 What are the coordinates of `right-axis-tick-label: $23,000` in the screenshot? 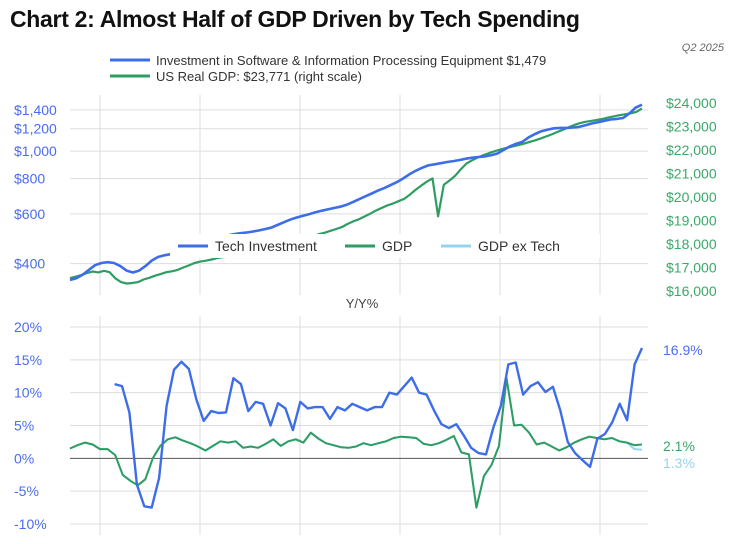 It's located at (691, 127).